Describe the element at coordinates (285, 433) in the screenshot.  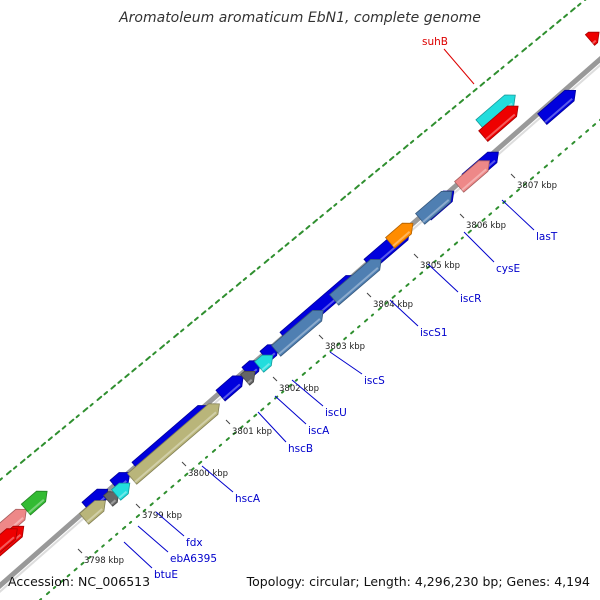
I see `gene-label-hscB: hscB` at that location.